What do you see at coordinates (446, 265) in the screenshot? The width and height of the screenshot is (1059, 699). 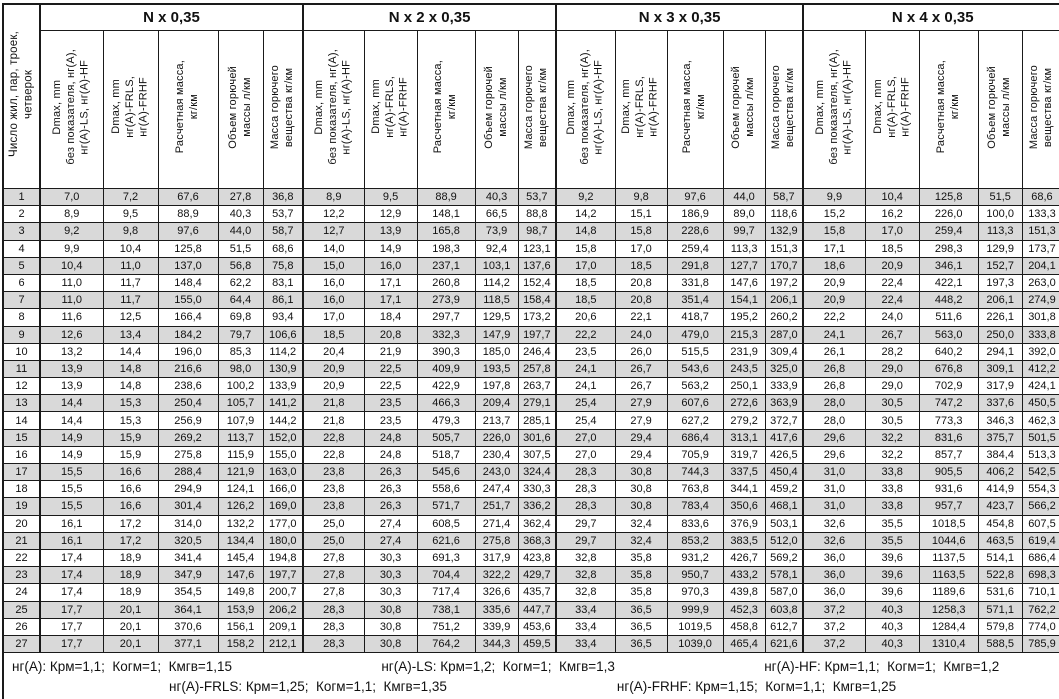 I see `table-cell: 237,1` at bounding box center [446, 265].